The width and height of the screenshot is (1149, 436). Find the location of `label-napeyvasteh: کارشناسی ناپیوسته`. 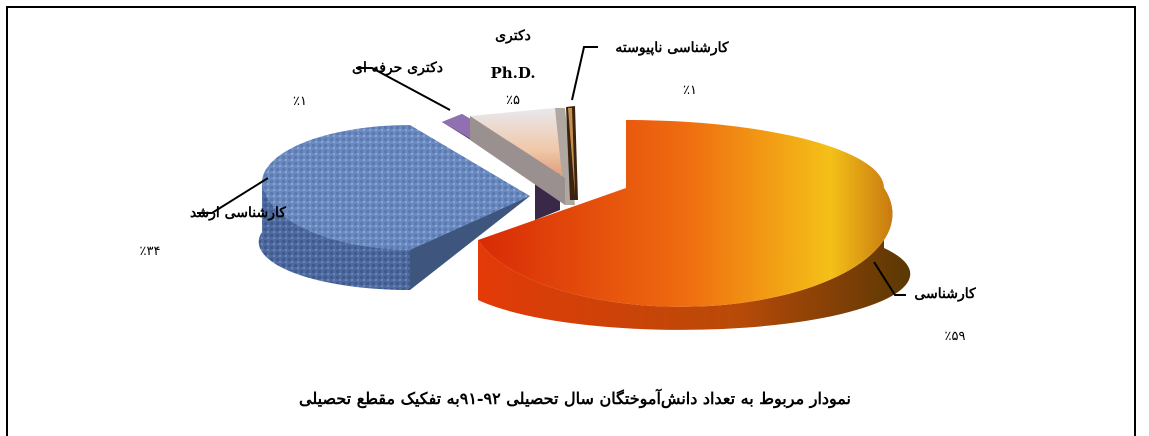

label-napeyvasteh: کارشناسی ناپیوسته is located at coordinates (671, 48).